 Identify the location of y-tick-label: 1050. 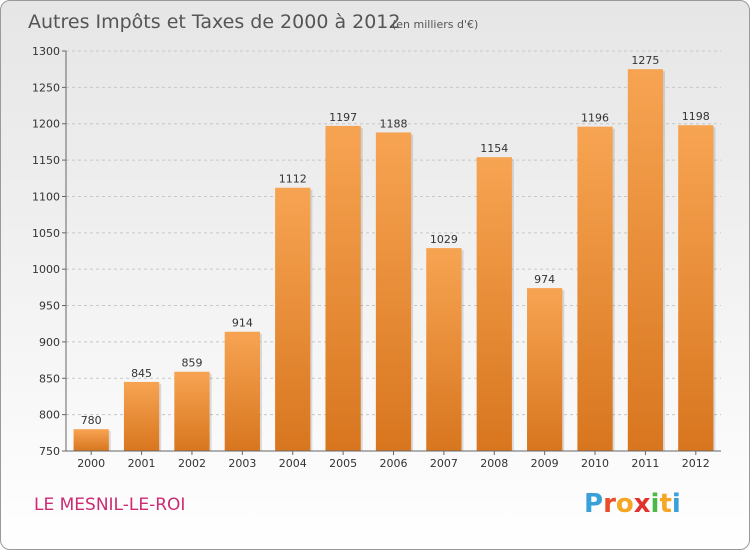
(46, 233).